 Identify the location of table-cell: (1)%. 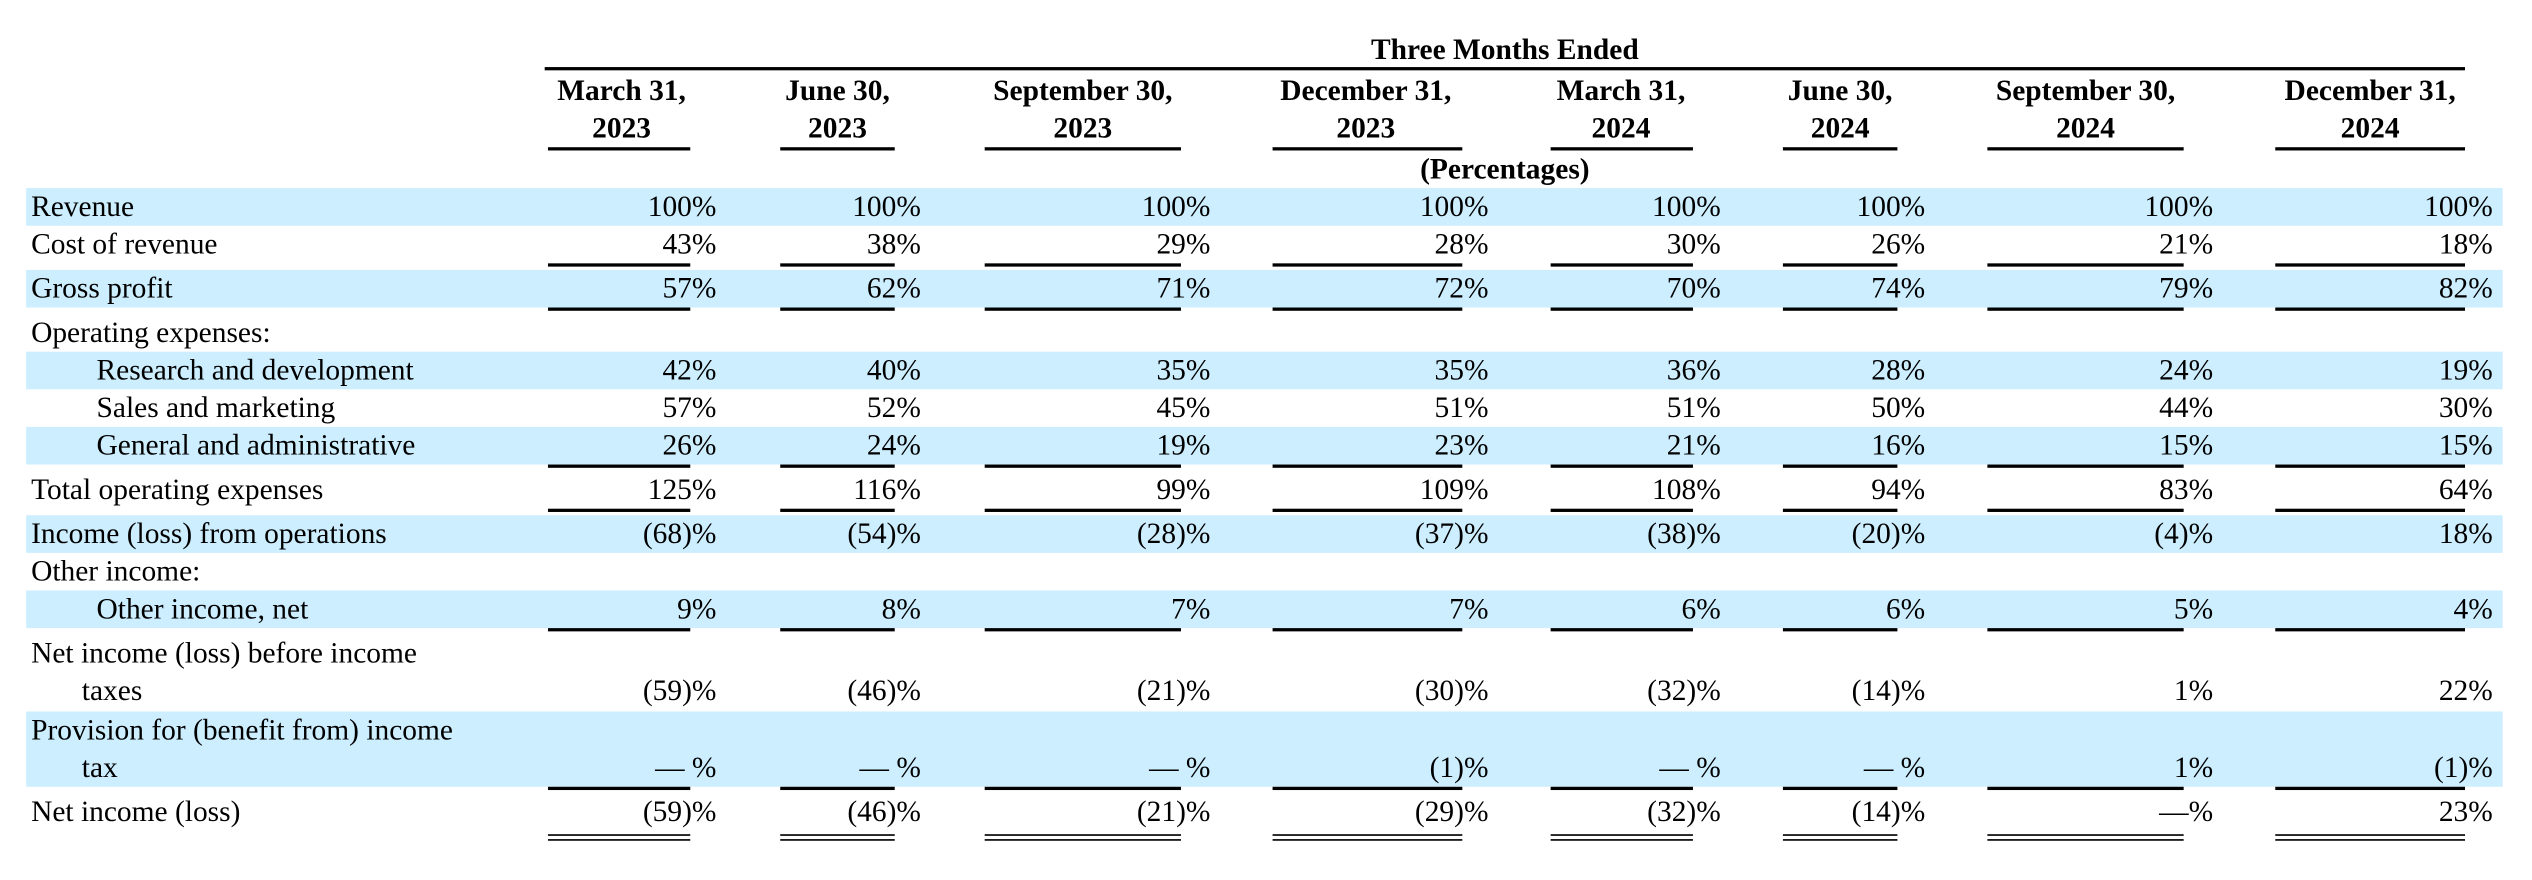
(2463, 767).